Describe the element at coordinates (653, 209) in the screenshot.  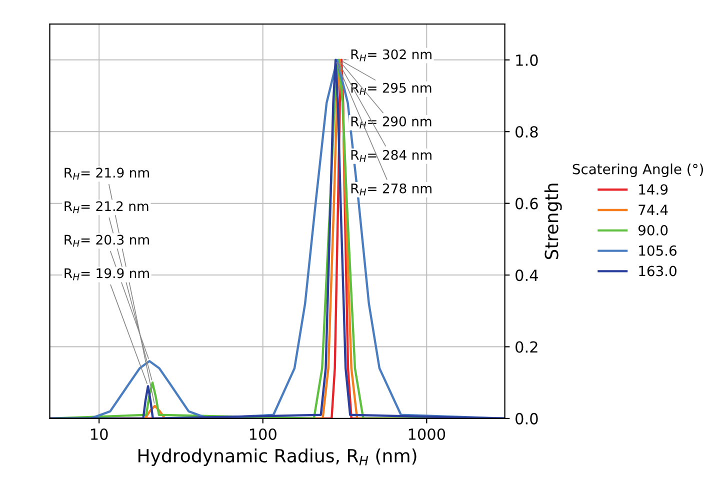
I see `legend-label: 74.4` at that location.